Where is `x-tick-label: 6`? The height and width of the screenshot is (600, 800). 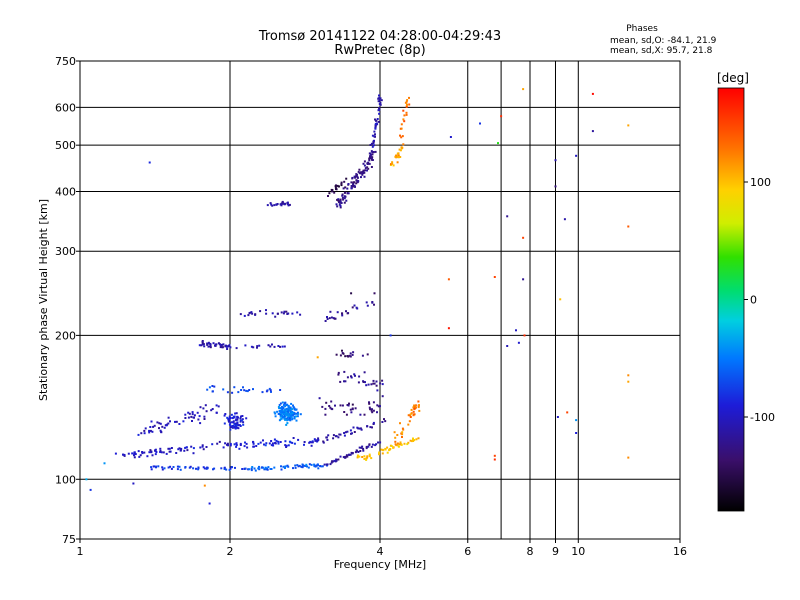
x-tick-label: 6 is located at coordinates (467, 551).